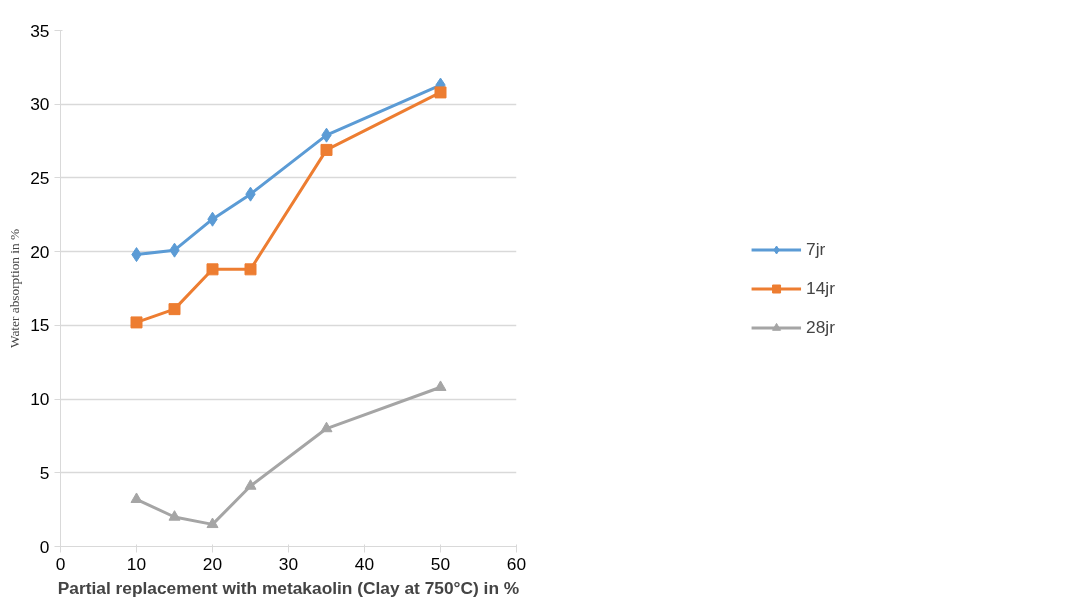 Image resolution: width=1075 pixels, height=606 pixels. What do you see at coordinates (136, 563) in the screenshot?
I see `x-tick-label: 10` at bounding box center [136, 563].